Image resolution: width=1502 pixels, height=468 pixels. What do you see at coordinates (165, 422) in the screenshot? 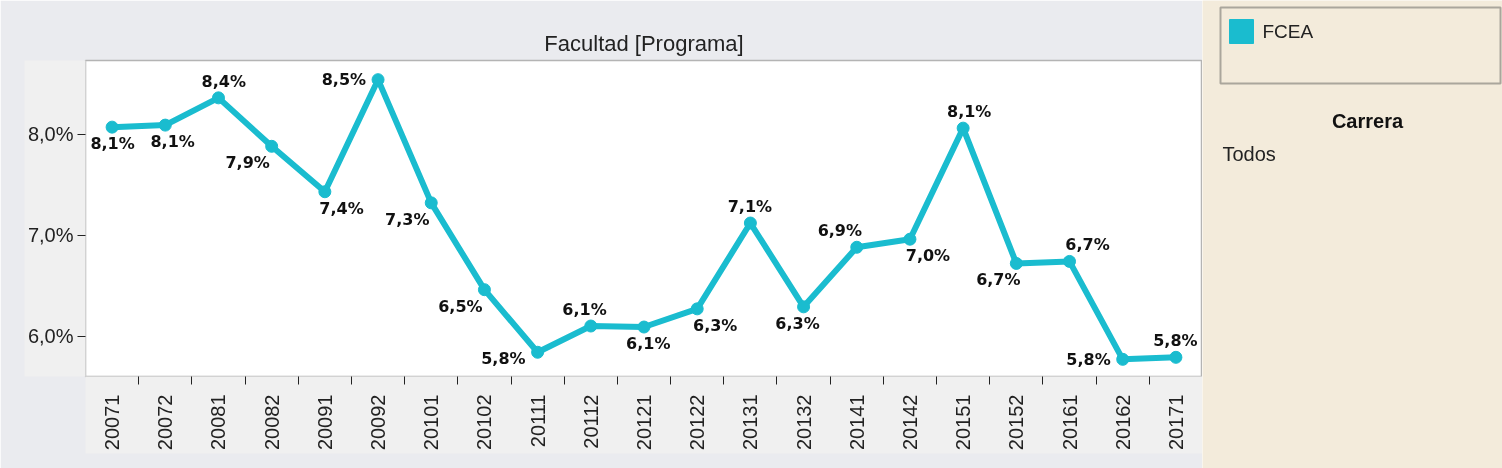
I see `x-tick-label: 20072` at bounding box center [165, 422].